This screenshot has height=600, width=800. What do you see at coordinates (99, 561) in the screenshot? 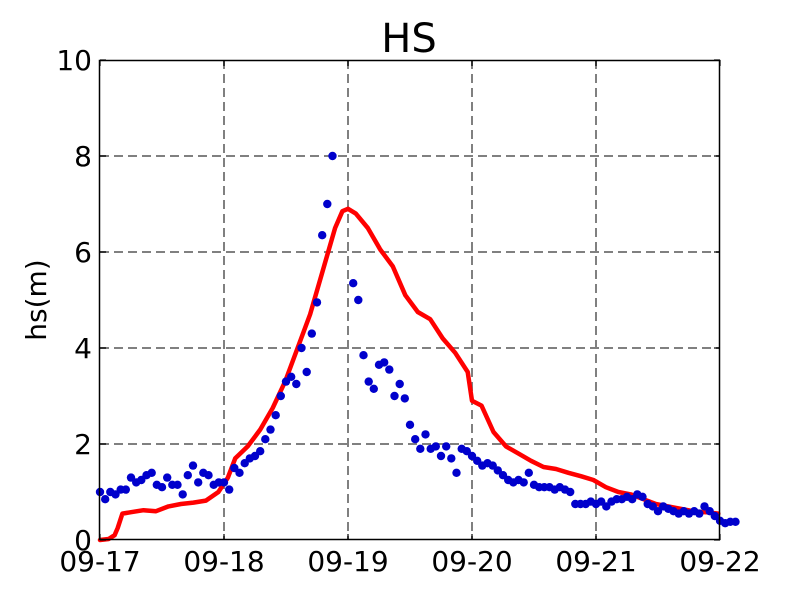
I see `x-tick-label: 09-17` at bounding box center [99, 561].